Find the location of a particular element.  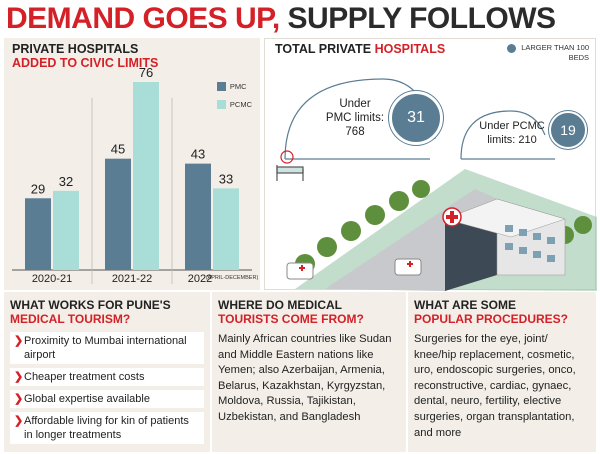

chart-legend: PMC PCMC is located at coordinates (234, 100).